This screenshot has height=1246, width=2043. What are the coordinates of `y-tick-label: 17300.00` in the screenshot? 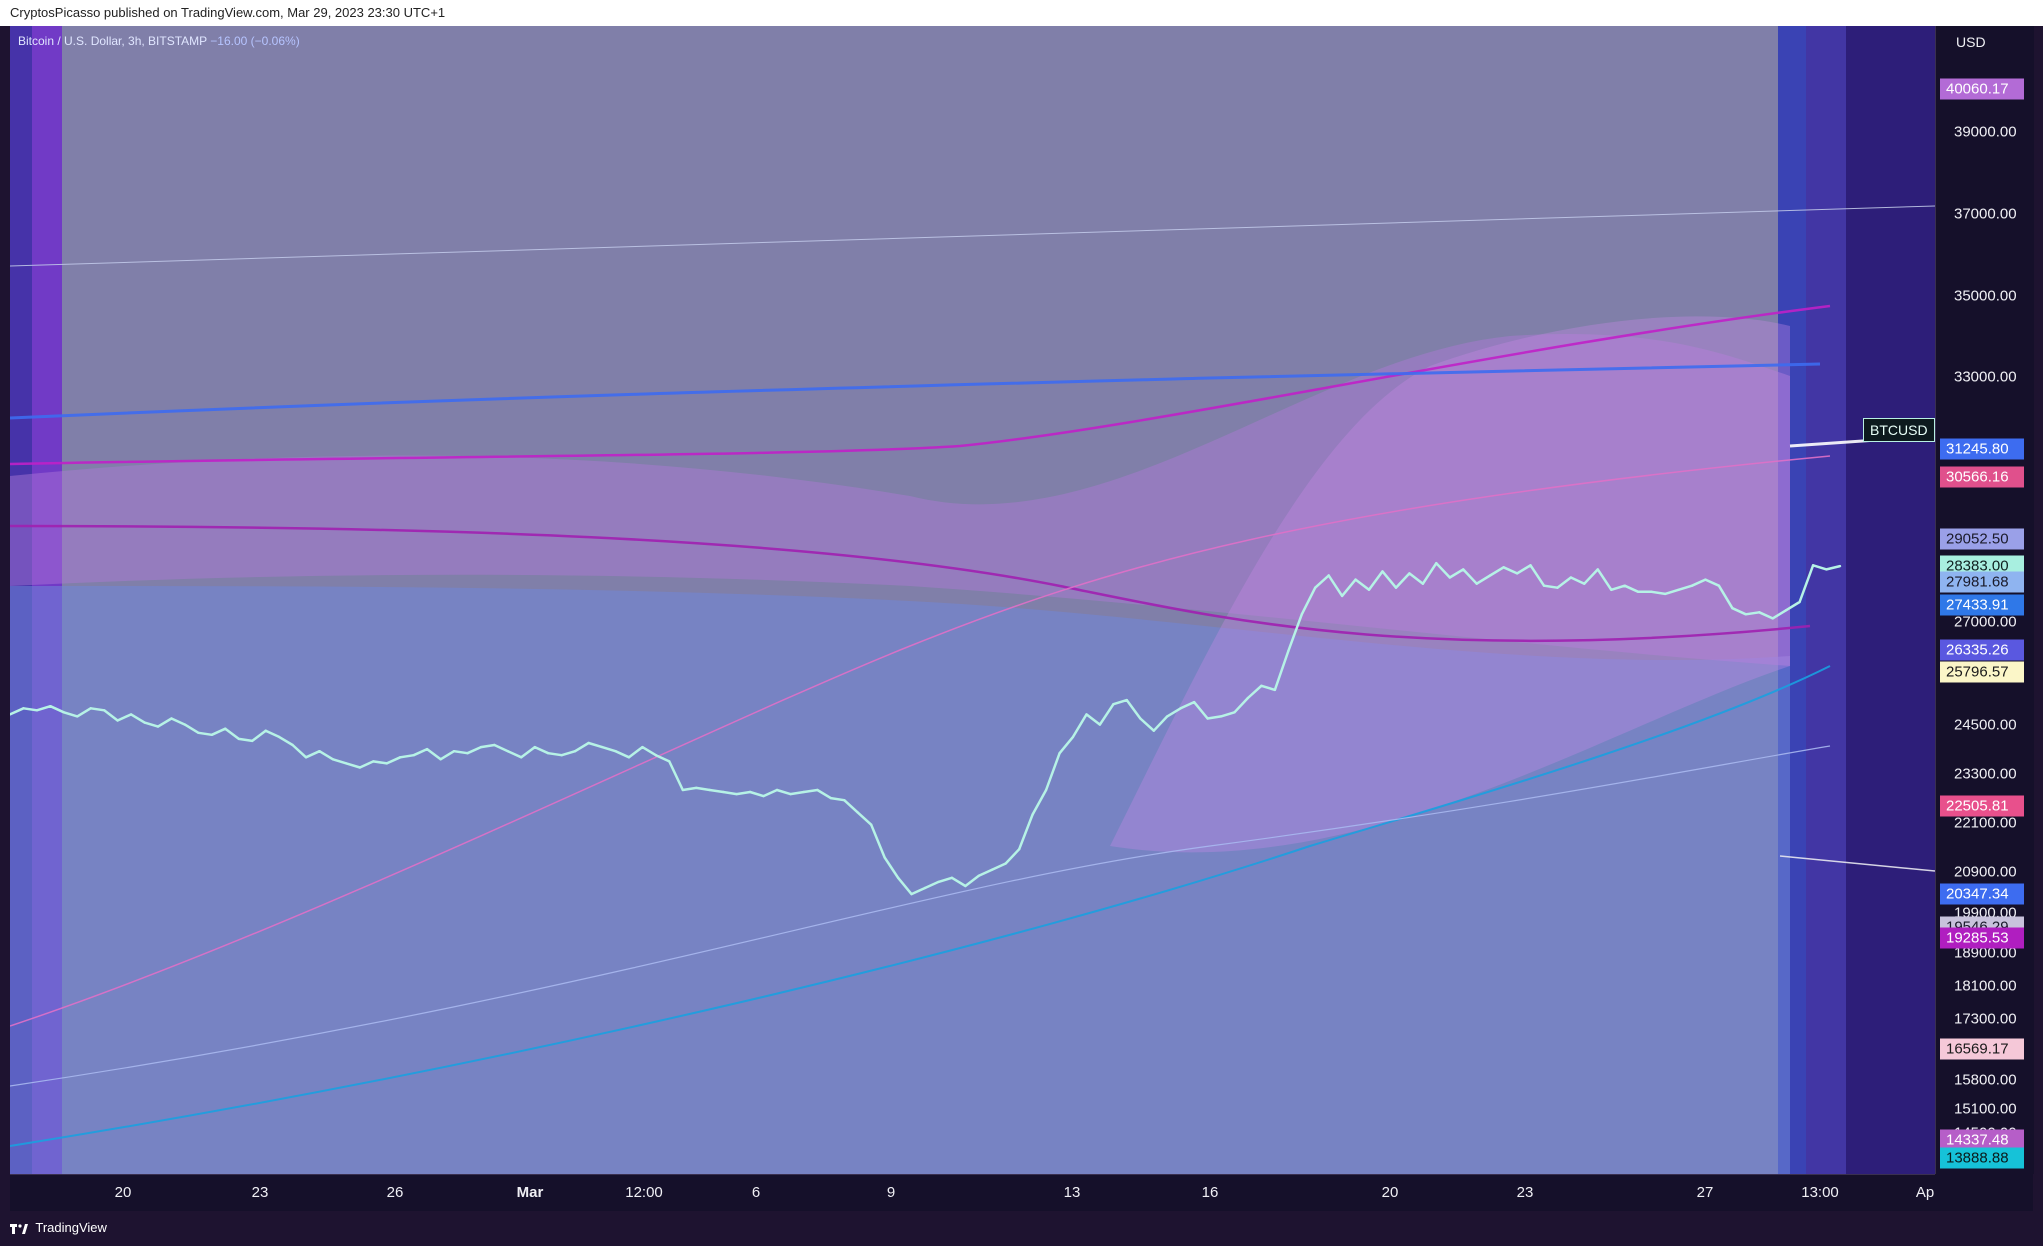 It's located at (1985, 1019).